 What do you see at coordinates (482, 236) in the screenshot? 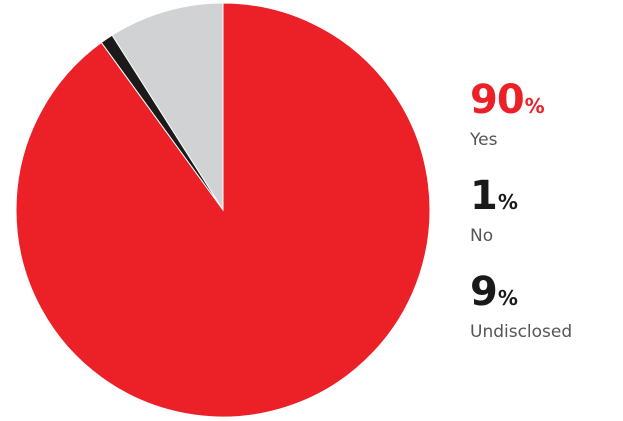
I see `category-label-no: No` at bounding box center [482, 236].